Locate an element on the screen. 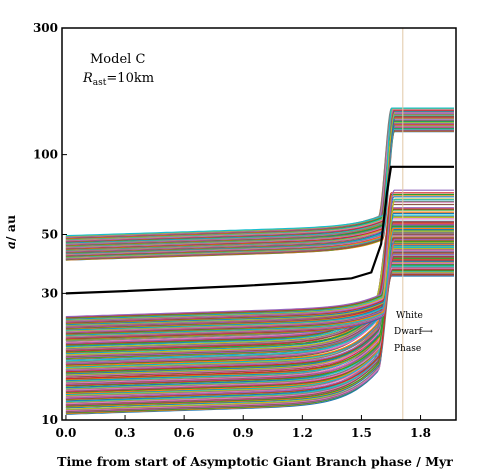 This screenshot has width=480, height=470. white-dwarf-label-1: White is located at coordinates (409, 316).